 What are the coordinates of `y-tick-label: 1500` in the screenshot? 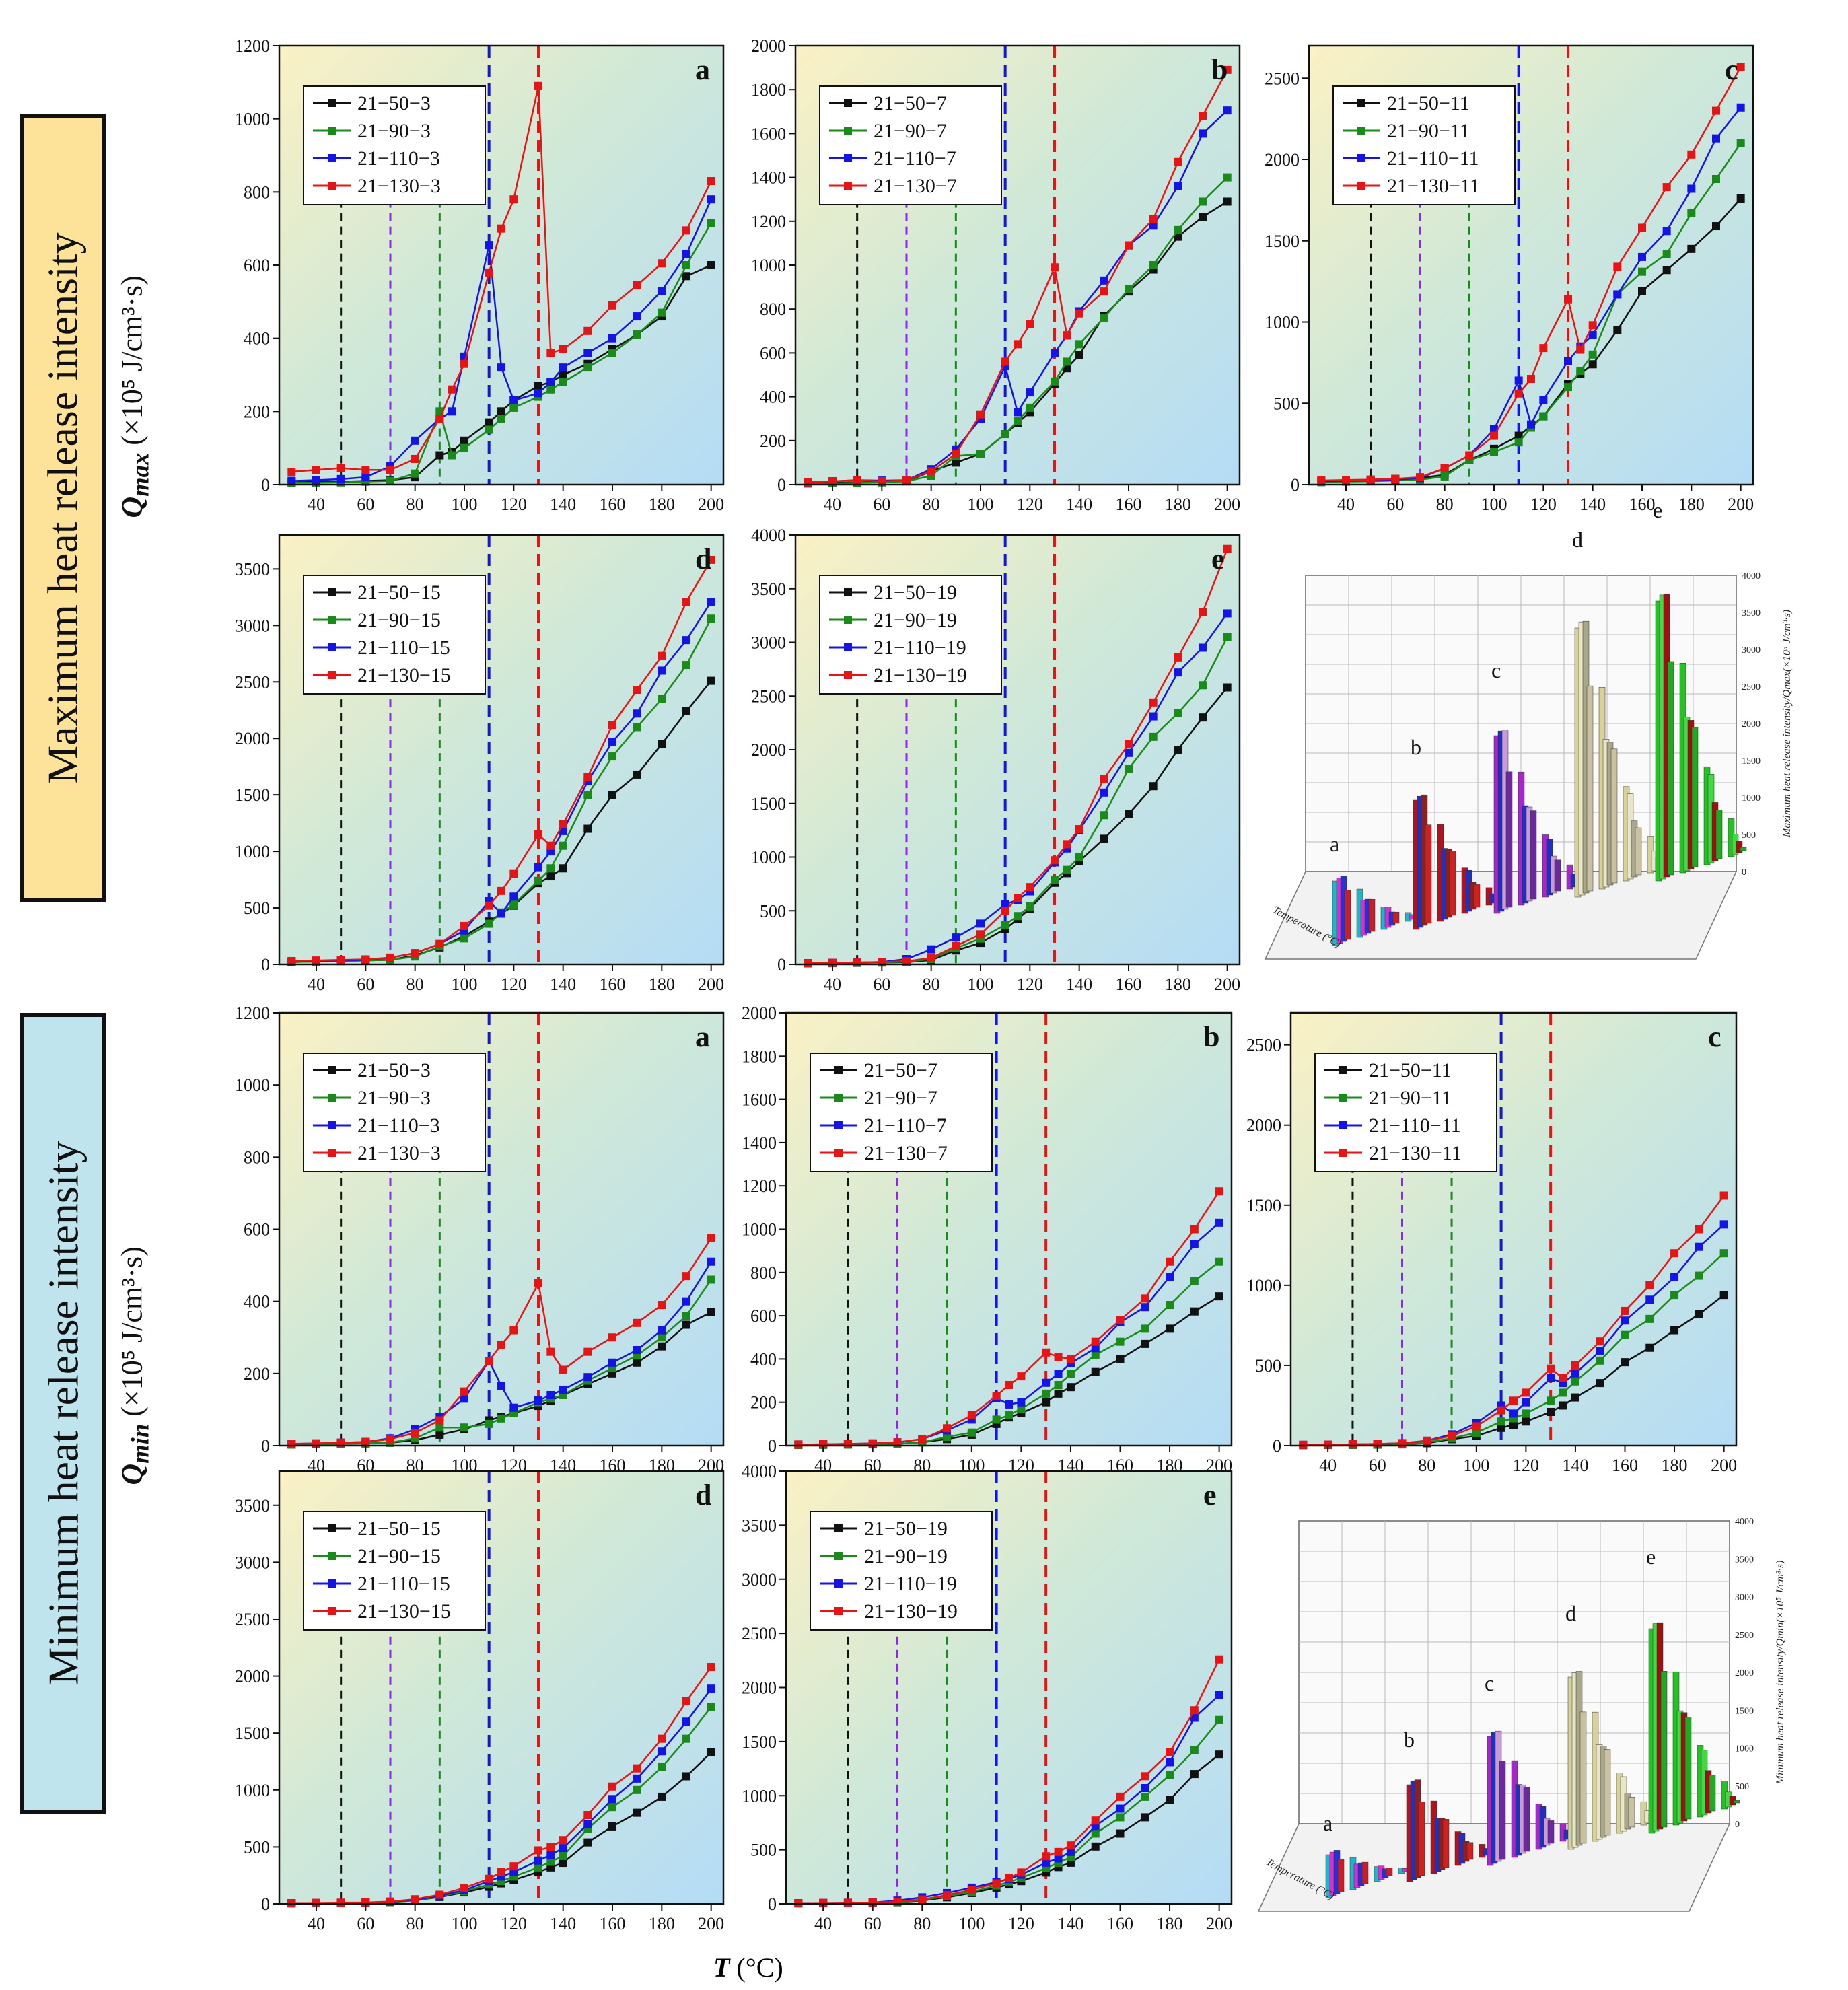 It's located at (1263, 1205).